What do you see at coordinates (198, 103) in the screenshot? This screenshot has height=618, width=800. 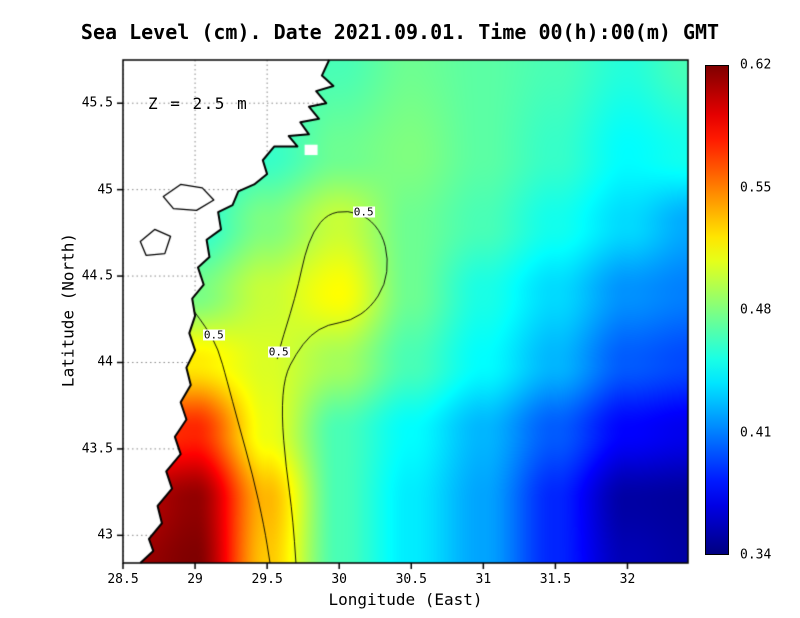 I see `depth-annotation: Z = 2.5 m` at bounding box center [198, 103].